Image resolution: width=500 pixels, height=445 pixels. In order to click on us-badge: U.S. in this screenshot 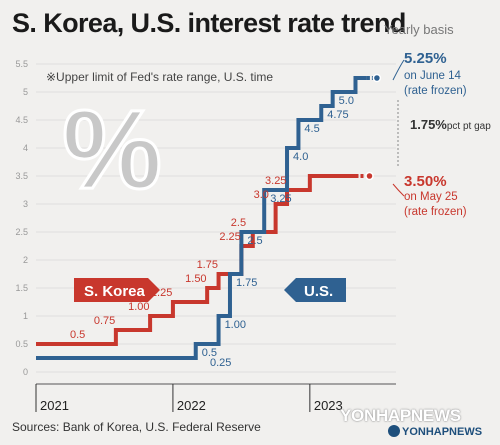, I will do `click(315, 290)`.